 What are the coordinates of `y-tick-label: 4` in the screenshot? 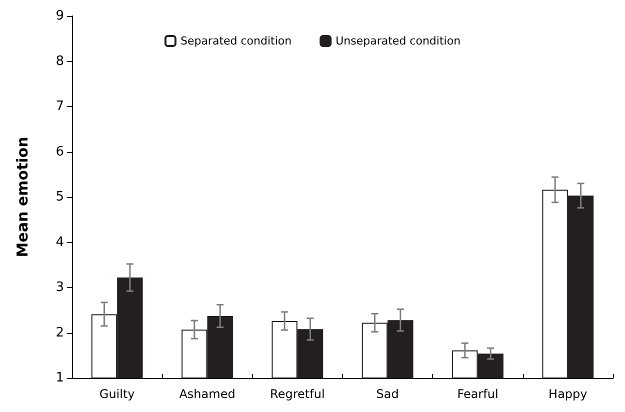 It's located at (60, 242).